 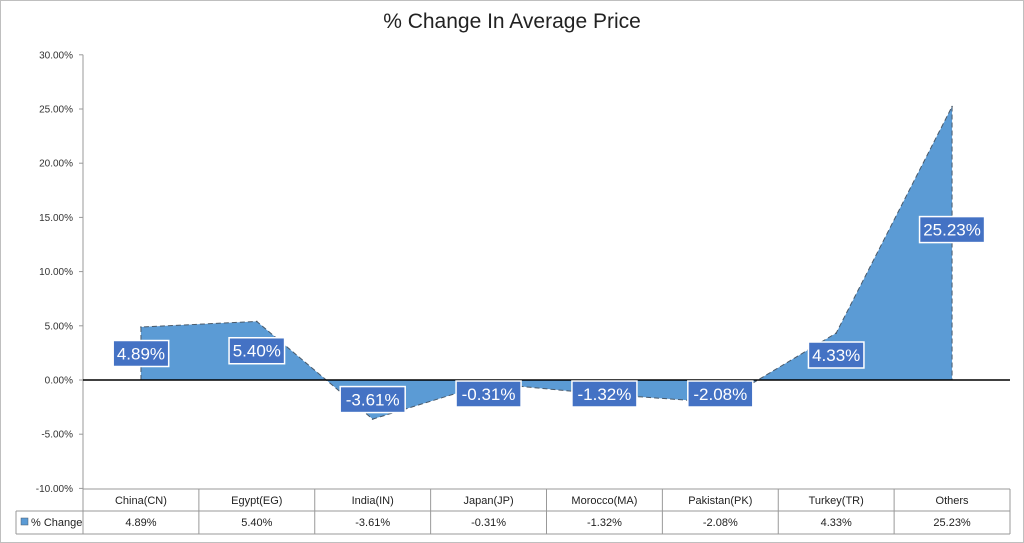 I want to click on legend-key-label: % Change, so click(x=56, y=523).